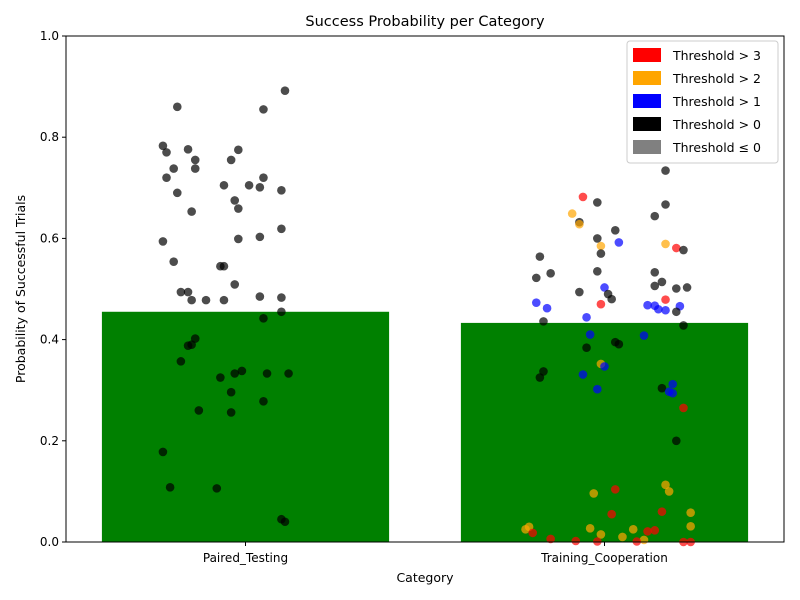  What do you see at coordinates (716, 124) in the screenshot?
I see `legend-label: Threshold > 0` at bounding box center [716, 124].